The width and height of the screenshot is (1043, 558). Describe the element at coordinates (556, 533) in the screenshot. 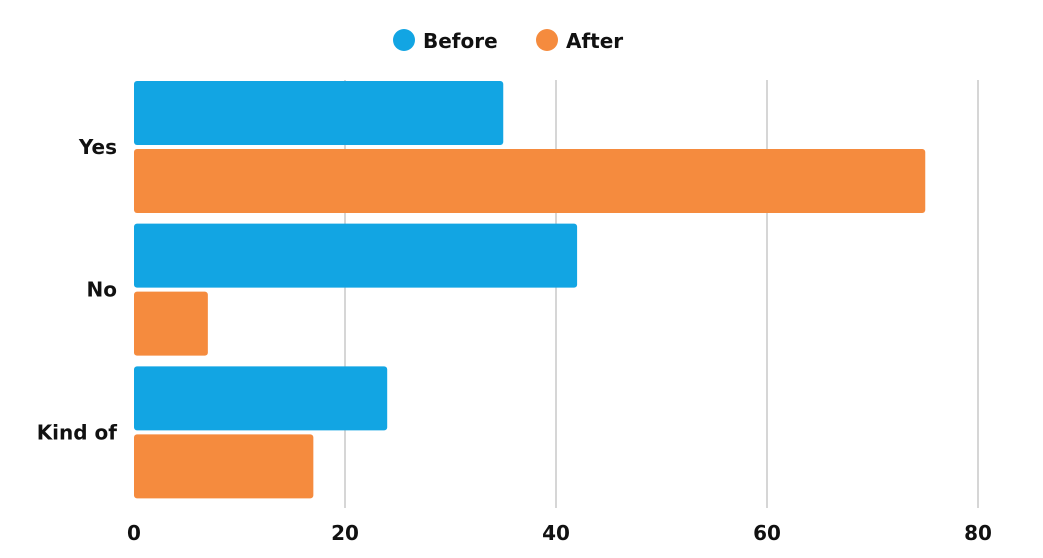

I see `x-tick-label-40: 40` at that location.